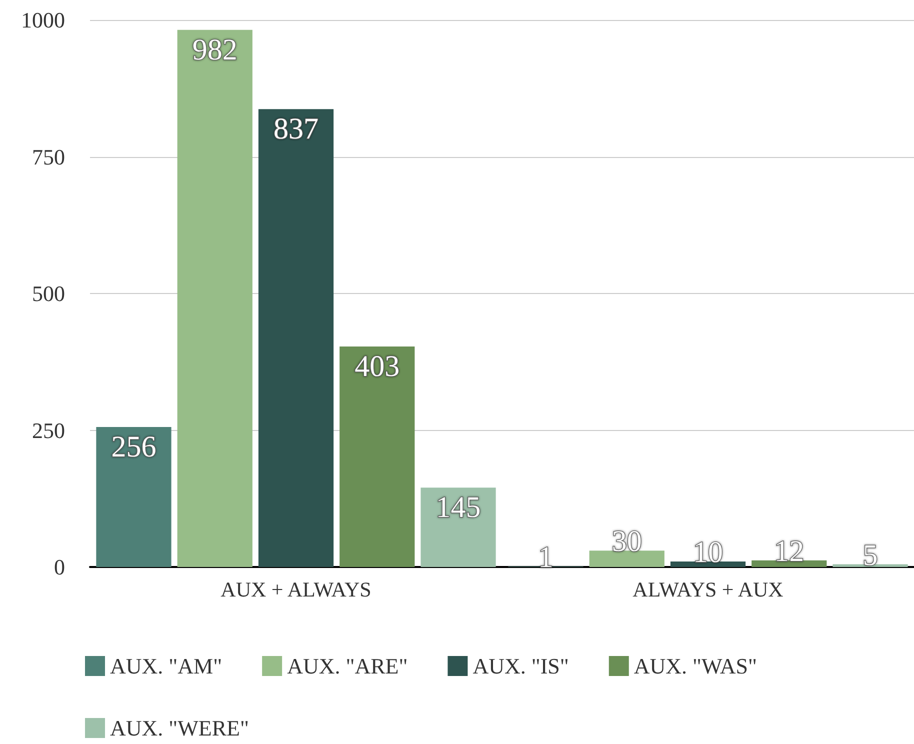 This screenshot has height=744, width=914. I want to click on y-tick-label: 0, so click(59, 567).